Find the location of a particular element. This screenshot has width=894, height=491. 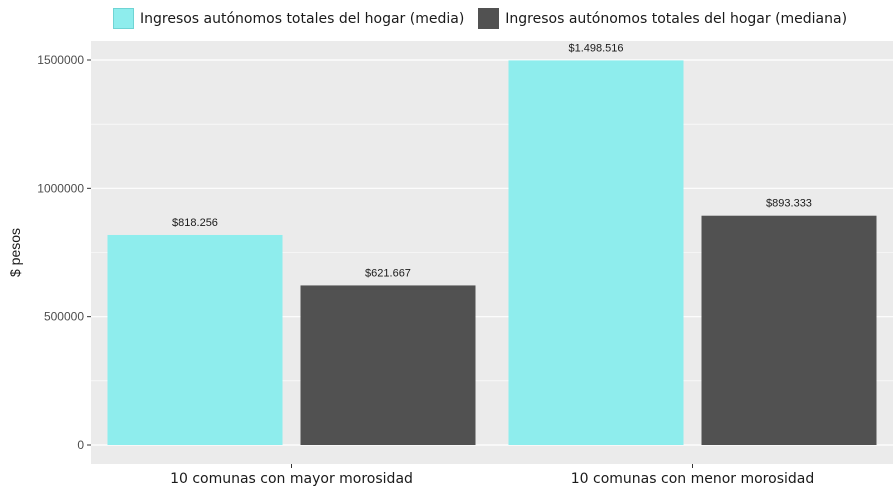

legend-key-mediana is located at coordinates (489, 18).